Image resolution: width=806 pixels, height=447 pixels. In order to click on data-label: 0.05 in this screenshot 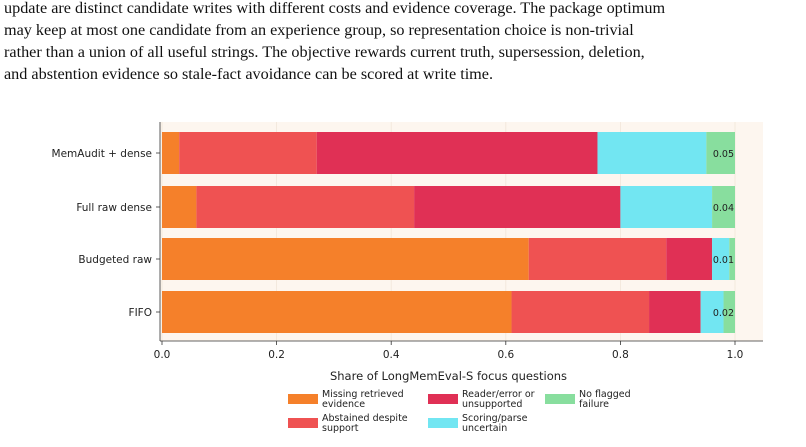, I will do `click(723, 154)`.